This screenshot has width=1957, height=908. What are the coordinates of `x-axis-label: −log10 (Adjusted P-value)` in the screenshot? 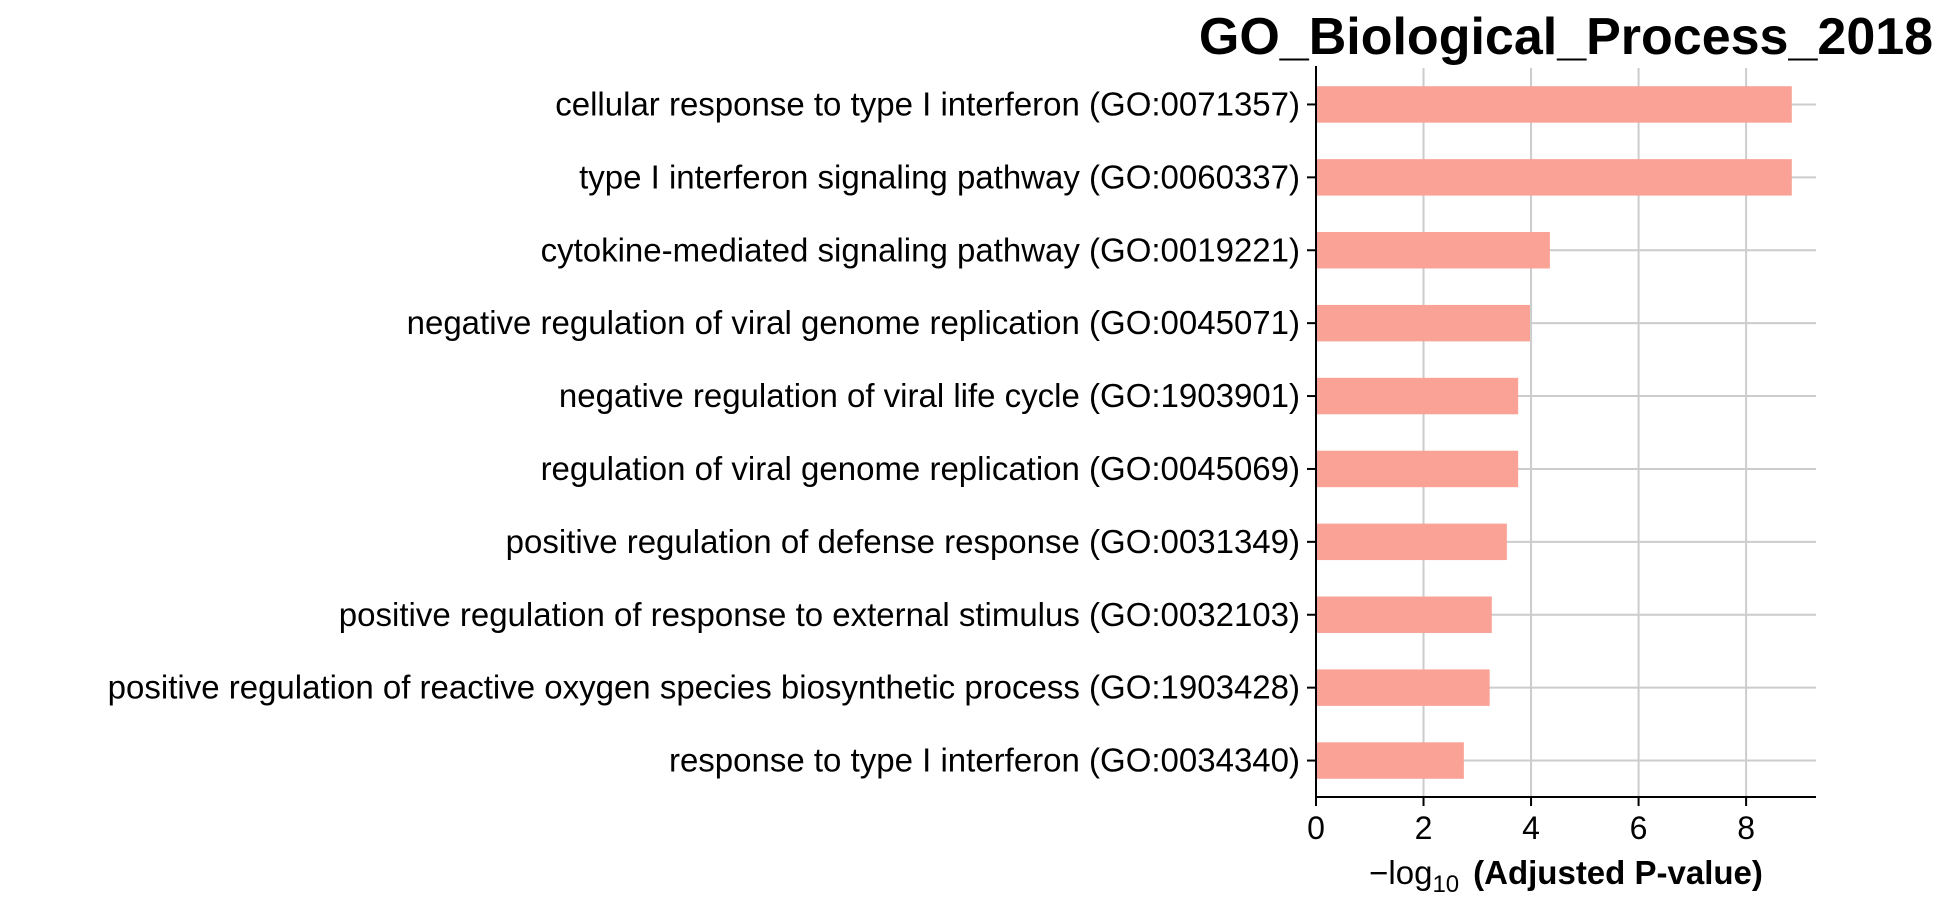 It's located at (1566, 876).